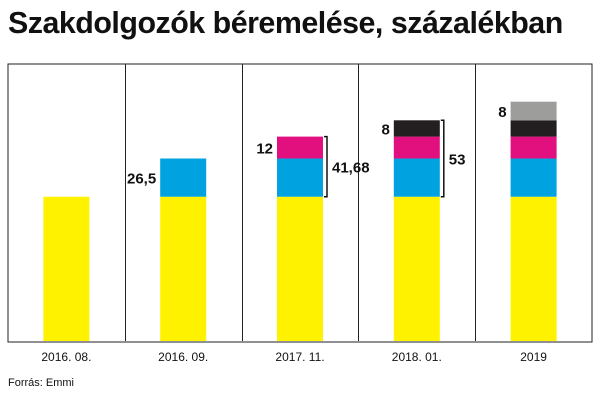  What do you see at coordinates (41, 383) in the screenshot?
I see `source-note: Forrás: Emmi` at bounding box center [41, 383].